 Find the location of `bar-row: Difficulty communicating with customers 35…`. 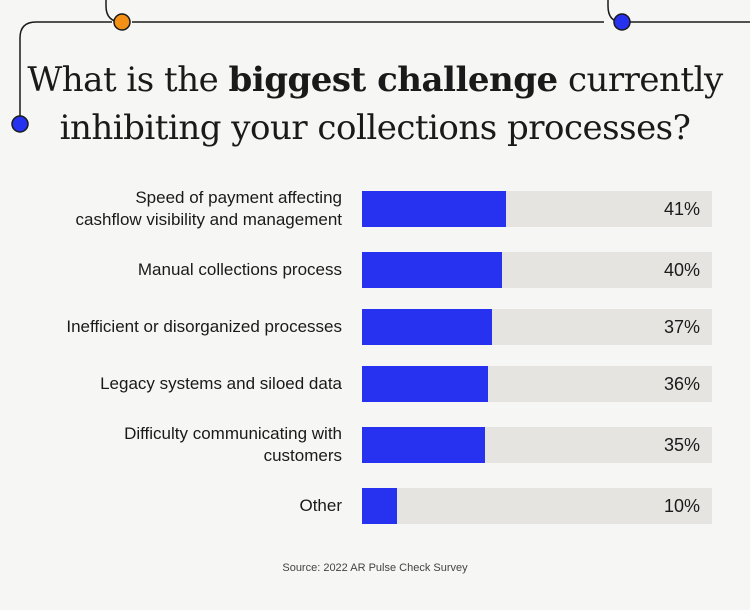

bar-row: Difficulty communicating with customers 35… is located at coordinates (375, 444).